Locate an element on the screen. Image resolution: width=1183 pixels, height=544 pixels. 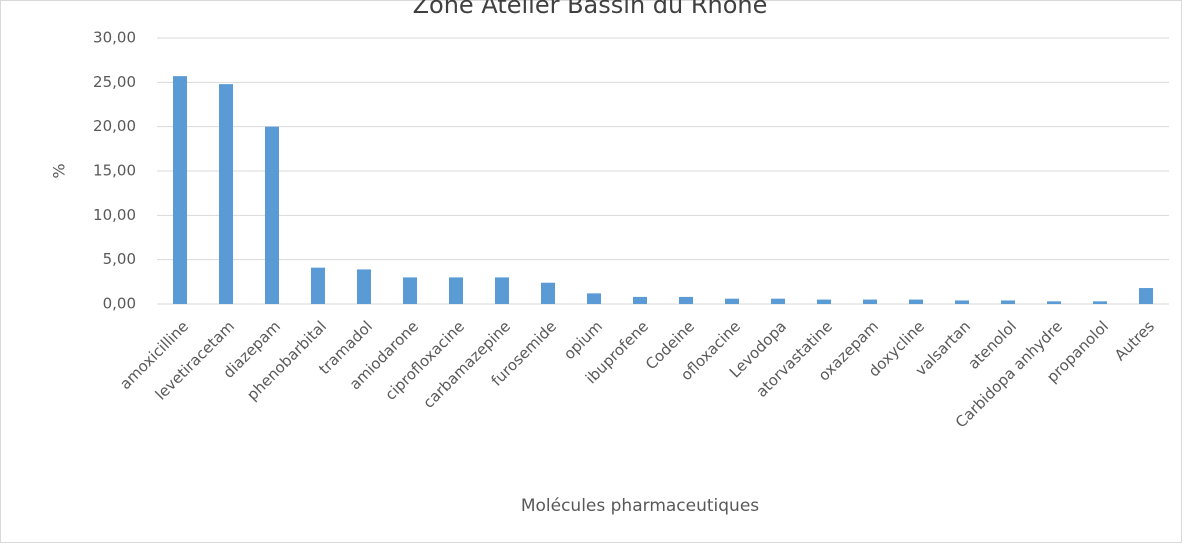
y-axis-title: % is located at coordinates (59, 170).